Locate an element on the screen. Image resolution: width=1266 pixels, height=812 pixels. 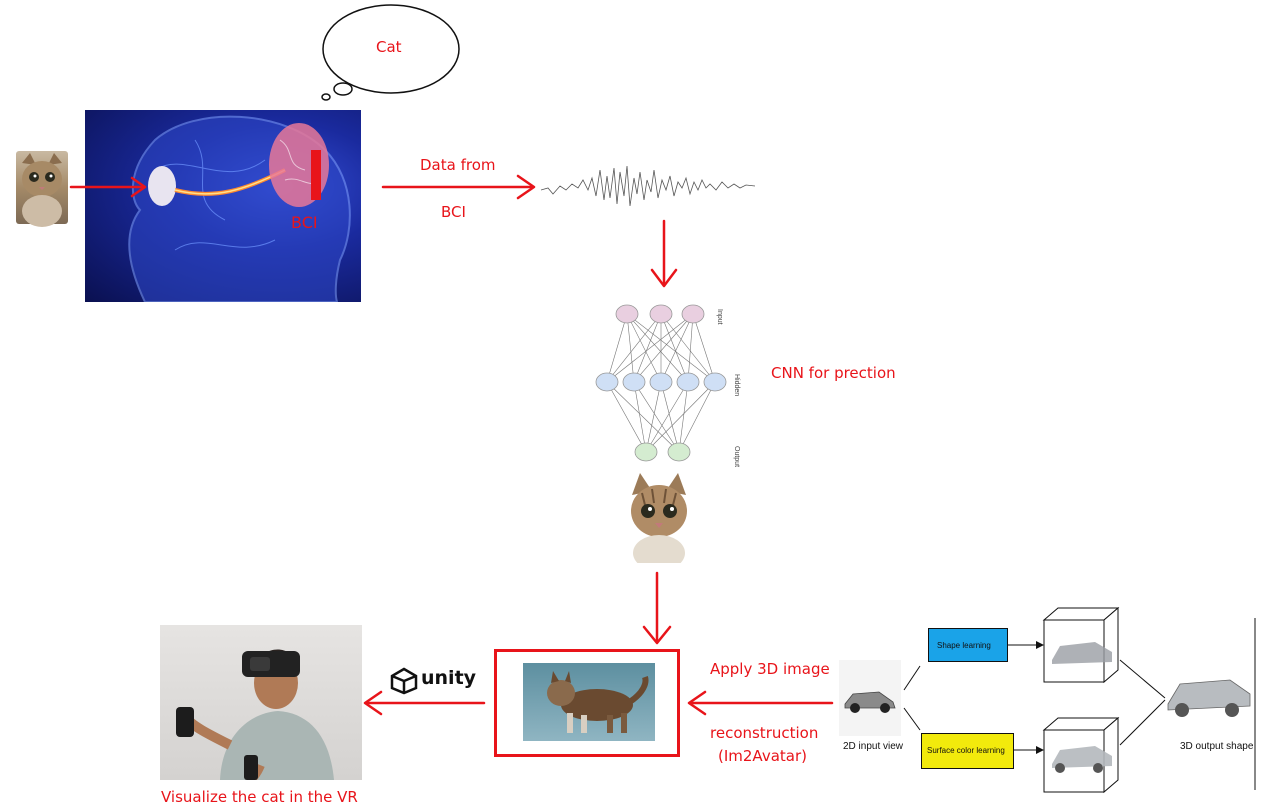
input-view-caption: 2D input view is located at coordinates (873, 746).